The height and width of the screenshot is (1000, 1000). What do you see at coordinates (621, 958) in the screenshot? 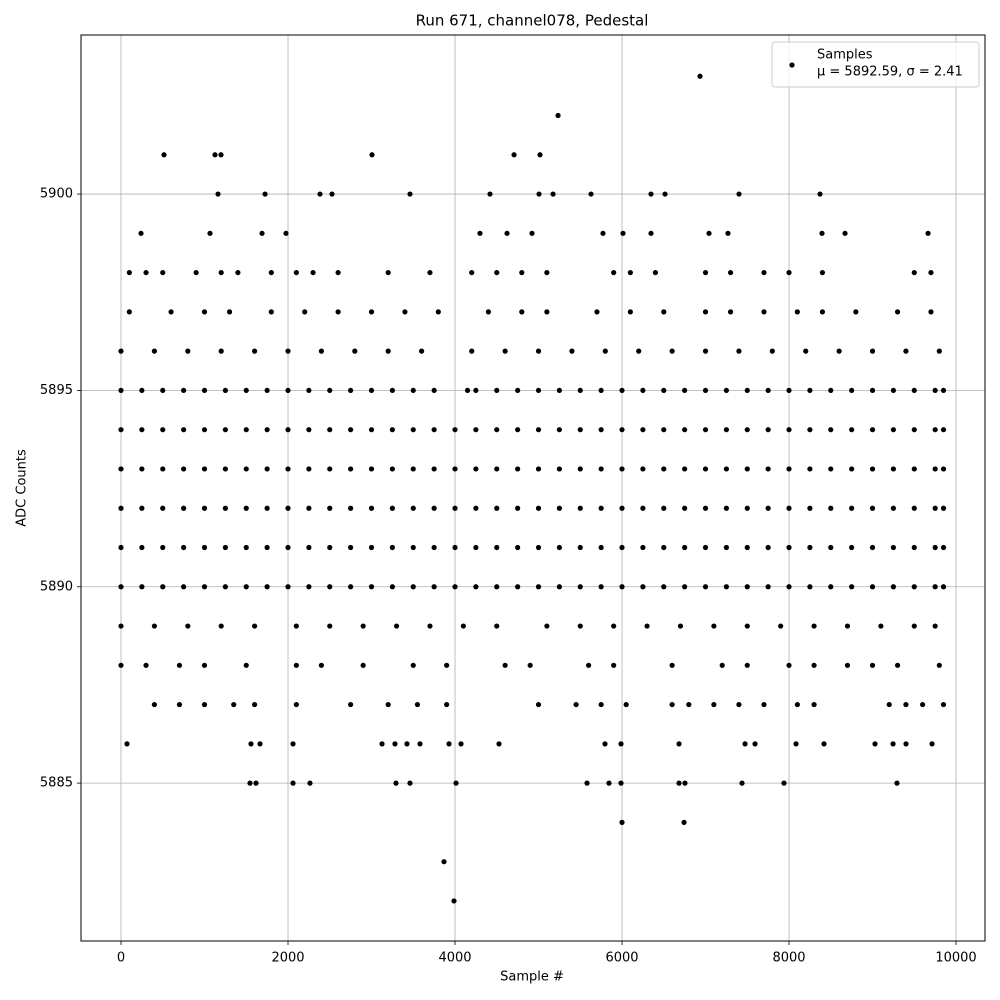
I see `x-tick-label: 6000` at bounding box center [621, 958].